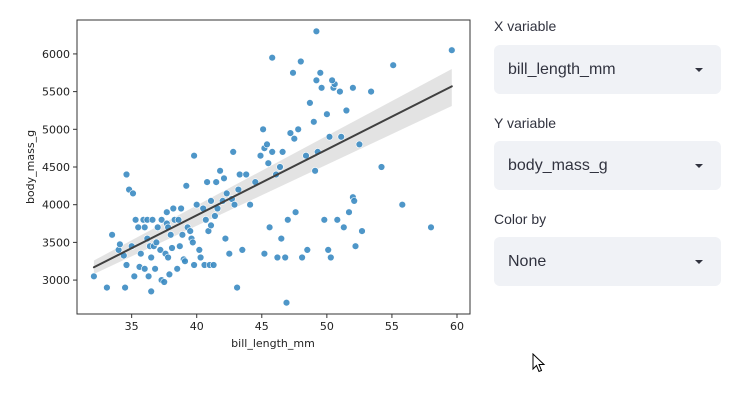 The width and height of the screenshot is (740, 420). What do you see at coordinates (273, 343) in the screenshot?
I see `x-axis-label: bill_length_mm` at bounding box center [273, 343].